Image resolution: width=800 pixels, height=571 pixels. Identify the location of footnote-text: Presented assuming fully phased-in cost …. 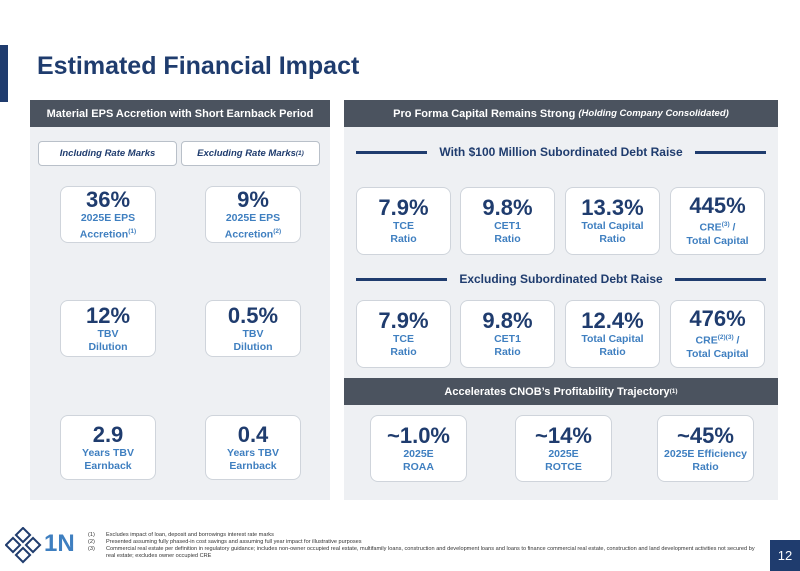
(234, 542).